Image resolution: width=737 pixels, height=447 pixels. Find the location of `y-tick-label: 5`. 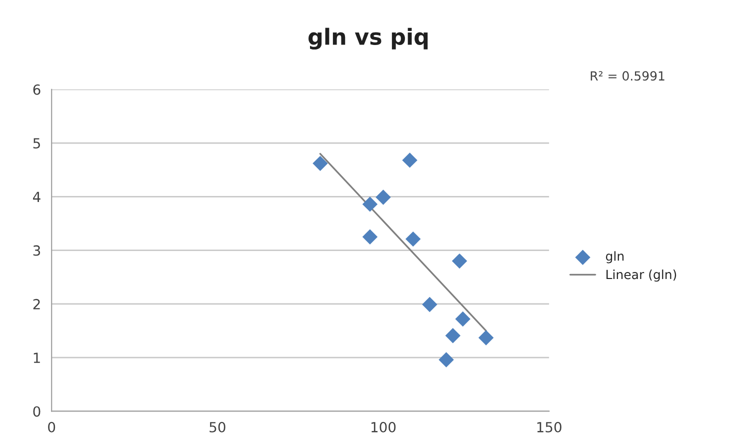

y-tick-label: 5 is located at coordinates (36, 143).